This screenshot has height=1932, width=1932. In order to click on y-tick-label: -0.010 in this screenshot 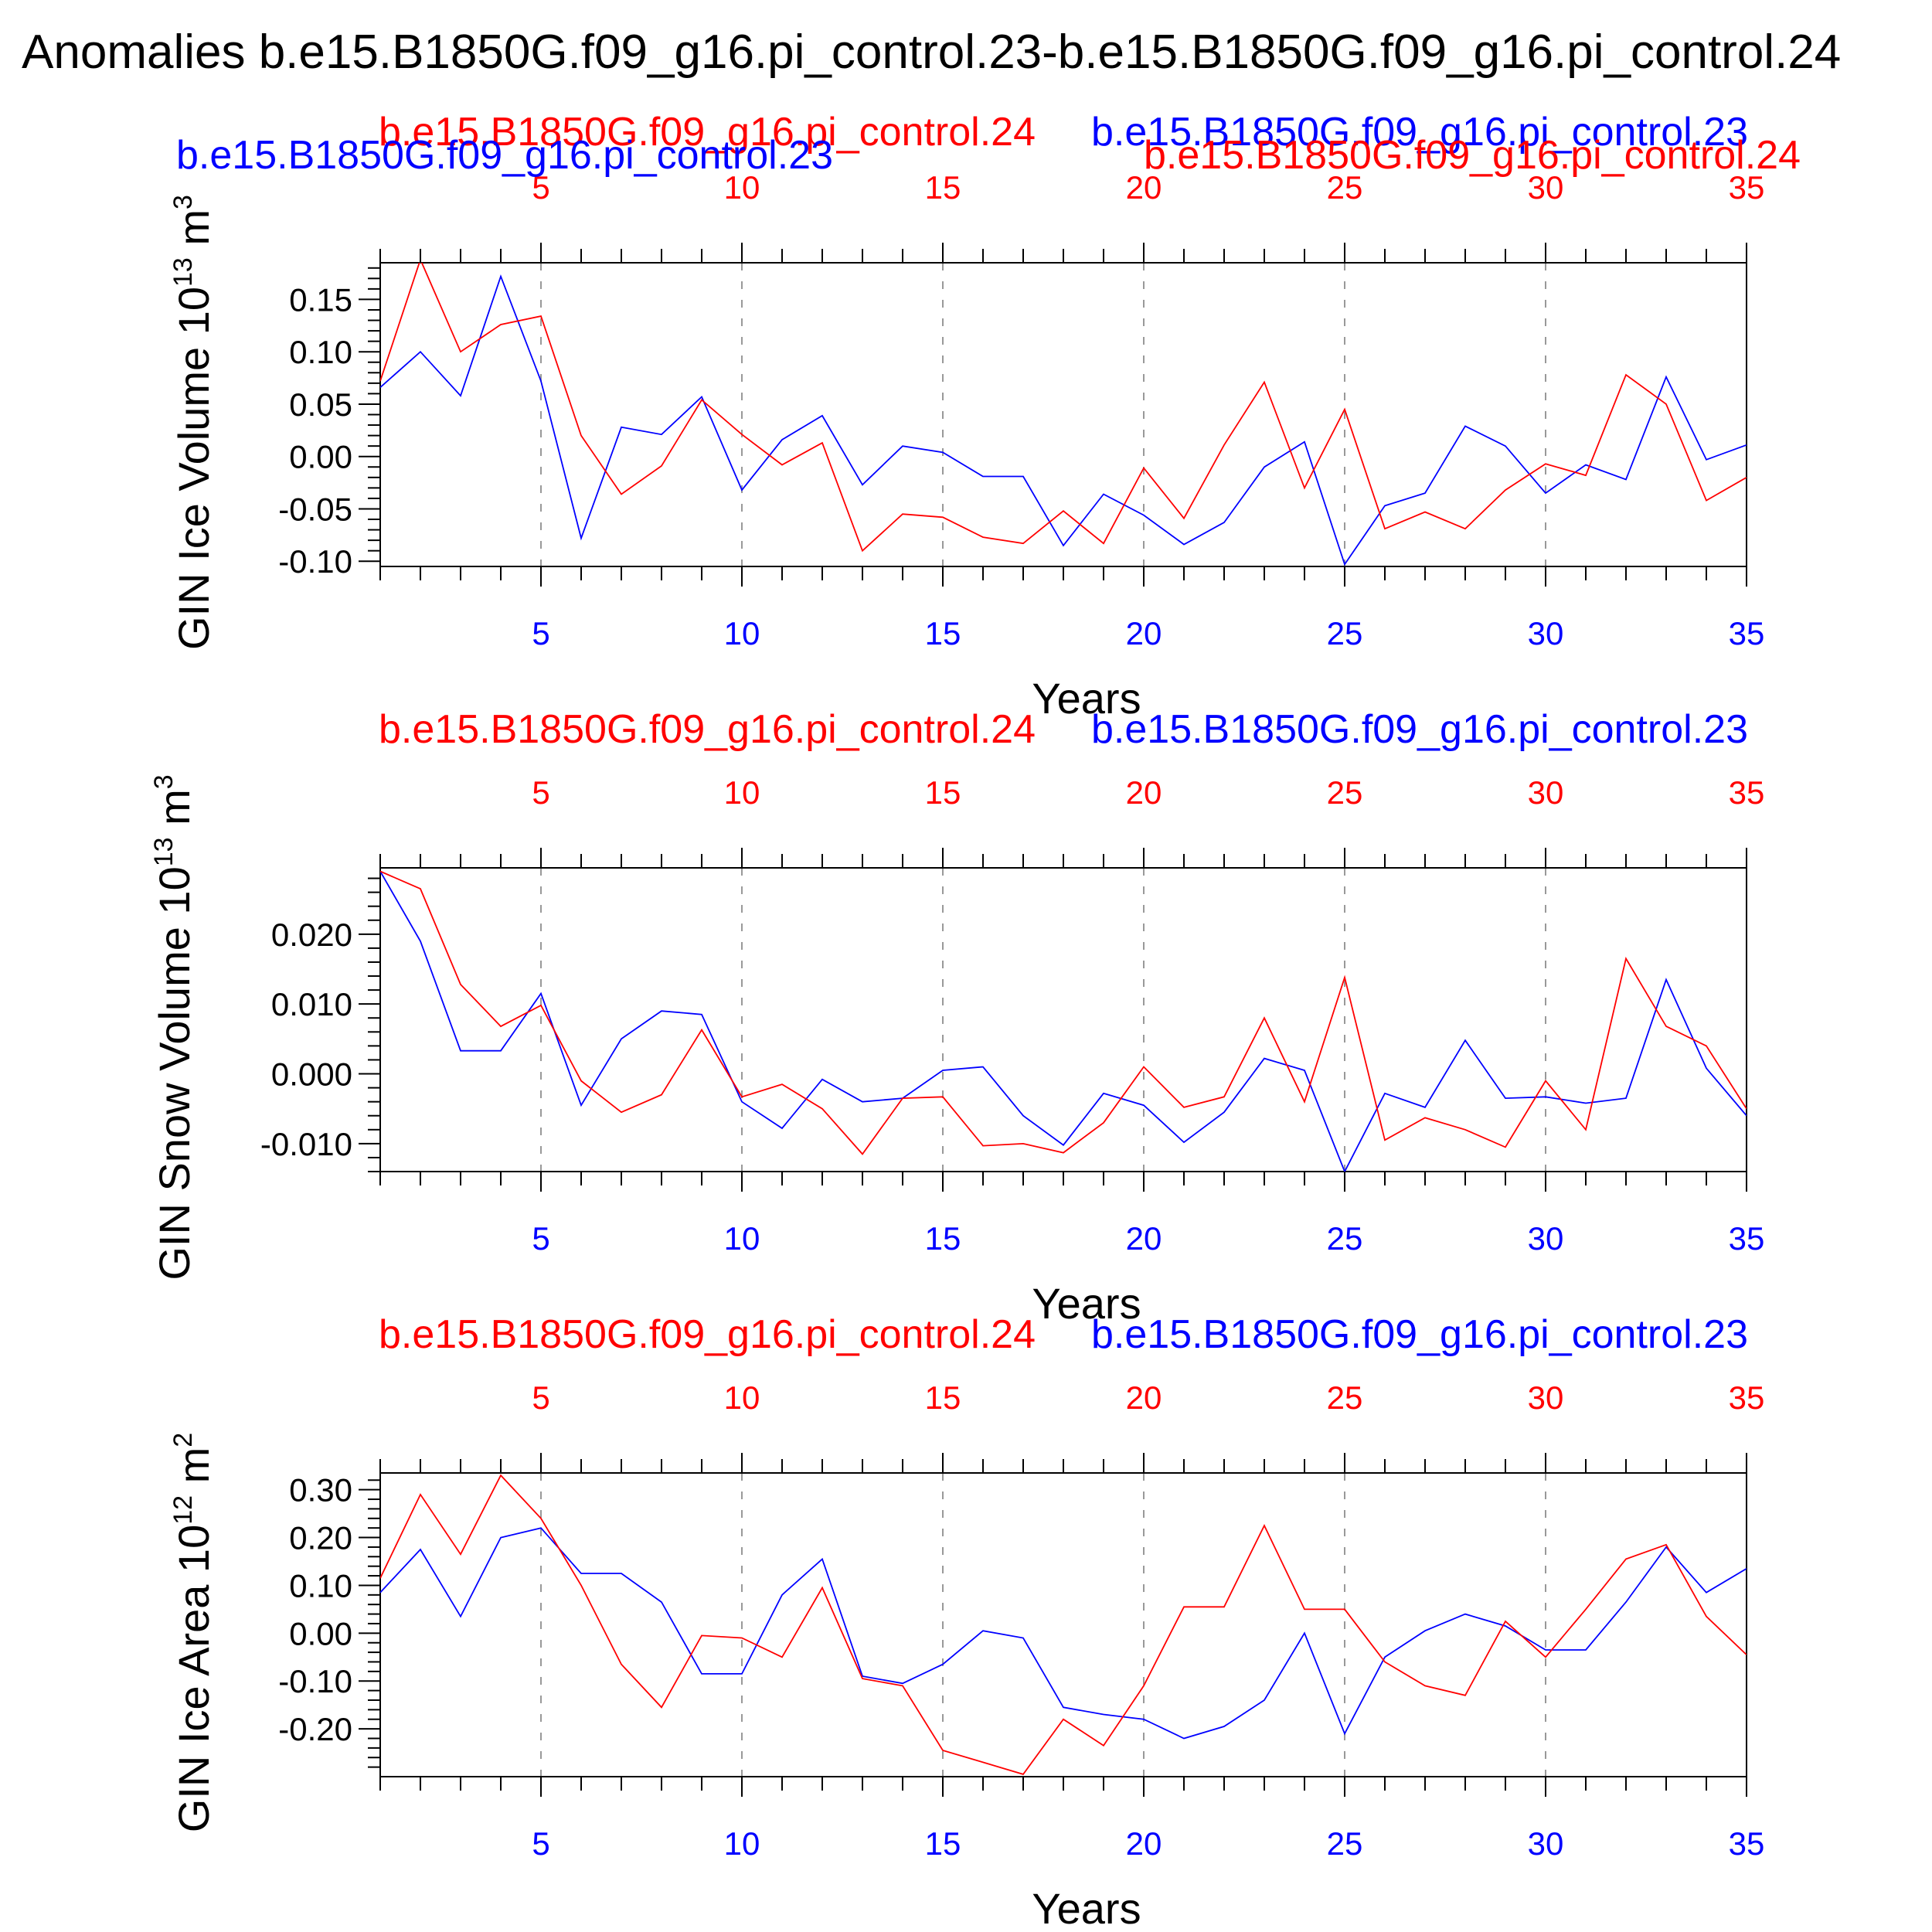, I will do `click(306, 1144)`.